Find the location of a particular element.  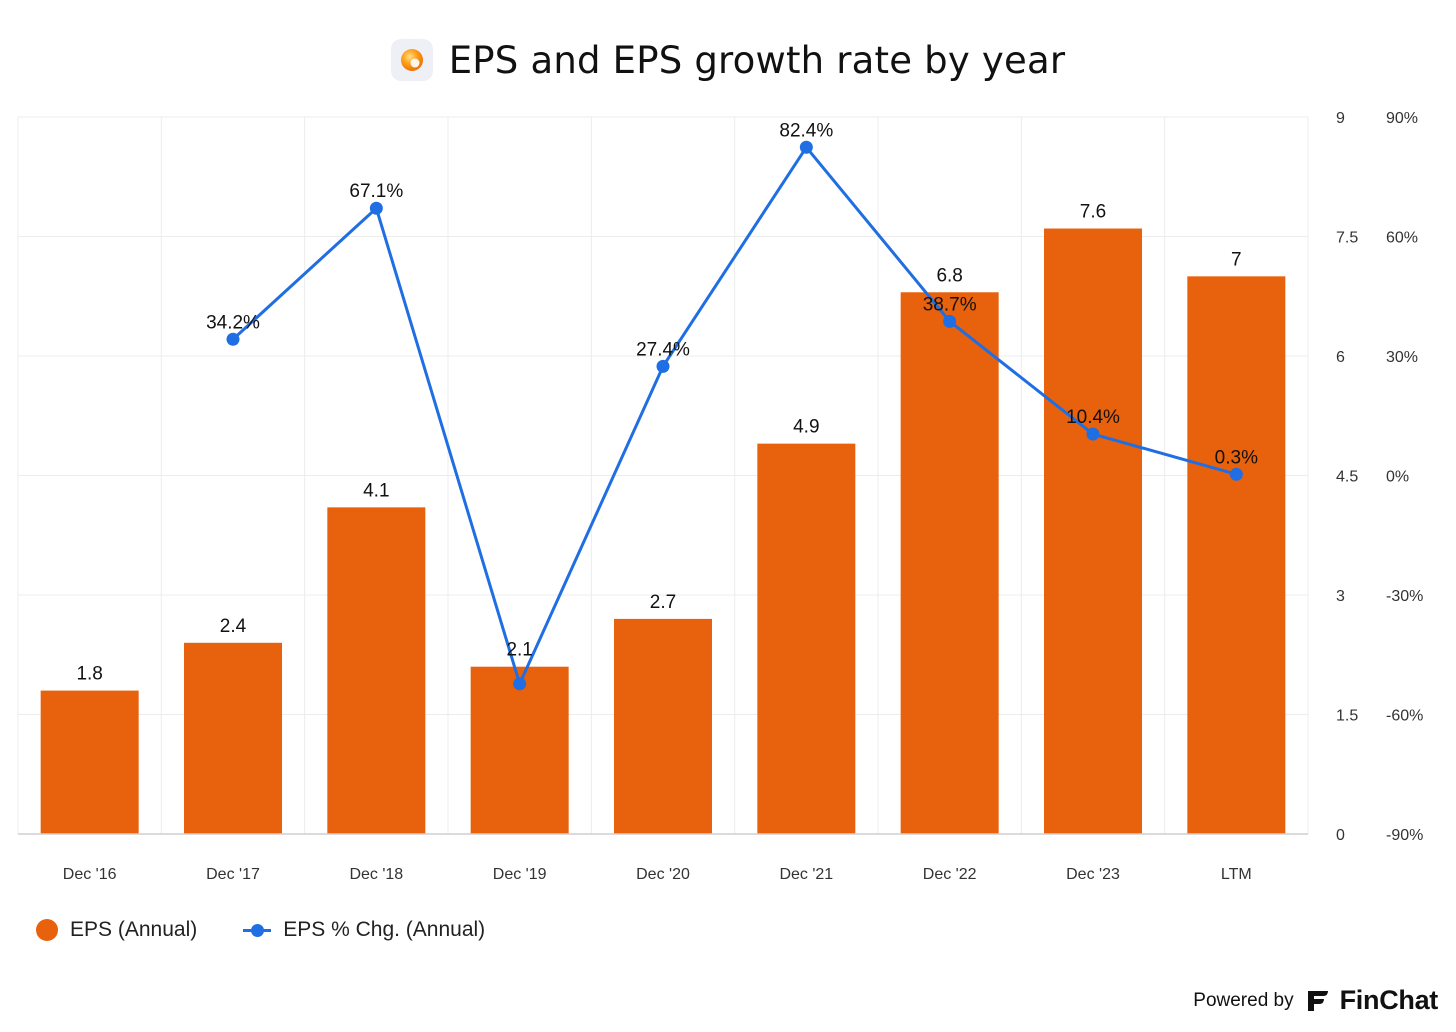

eps-bar-label: 4.9 is located at coordinates (806, 427).